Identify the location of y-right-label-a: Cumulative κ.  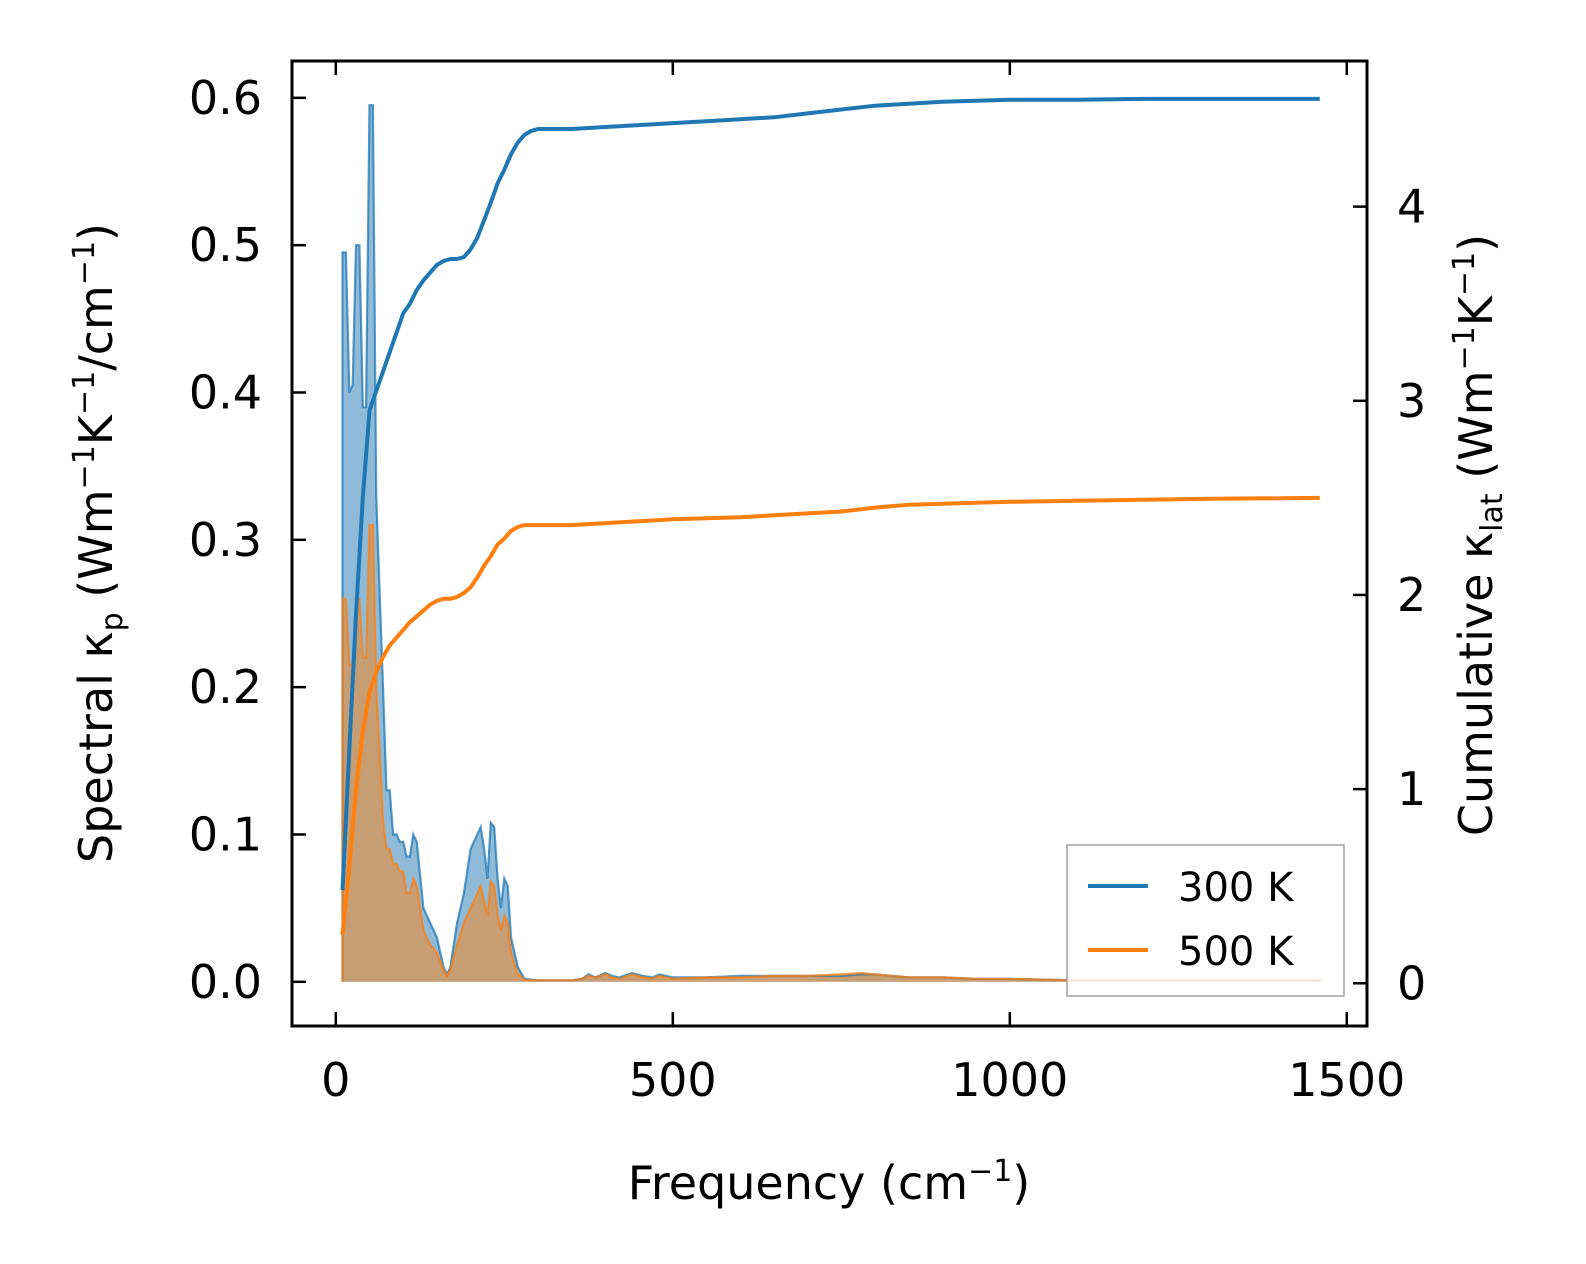
(1476, 684).